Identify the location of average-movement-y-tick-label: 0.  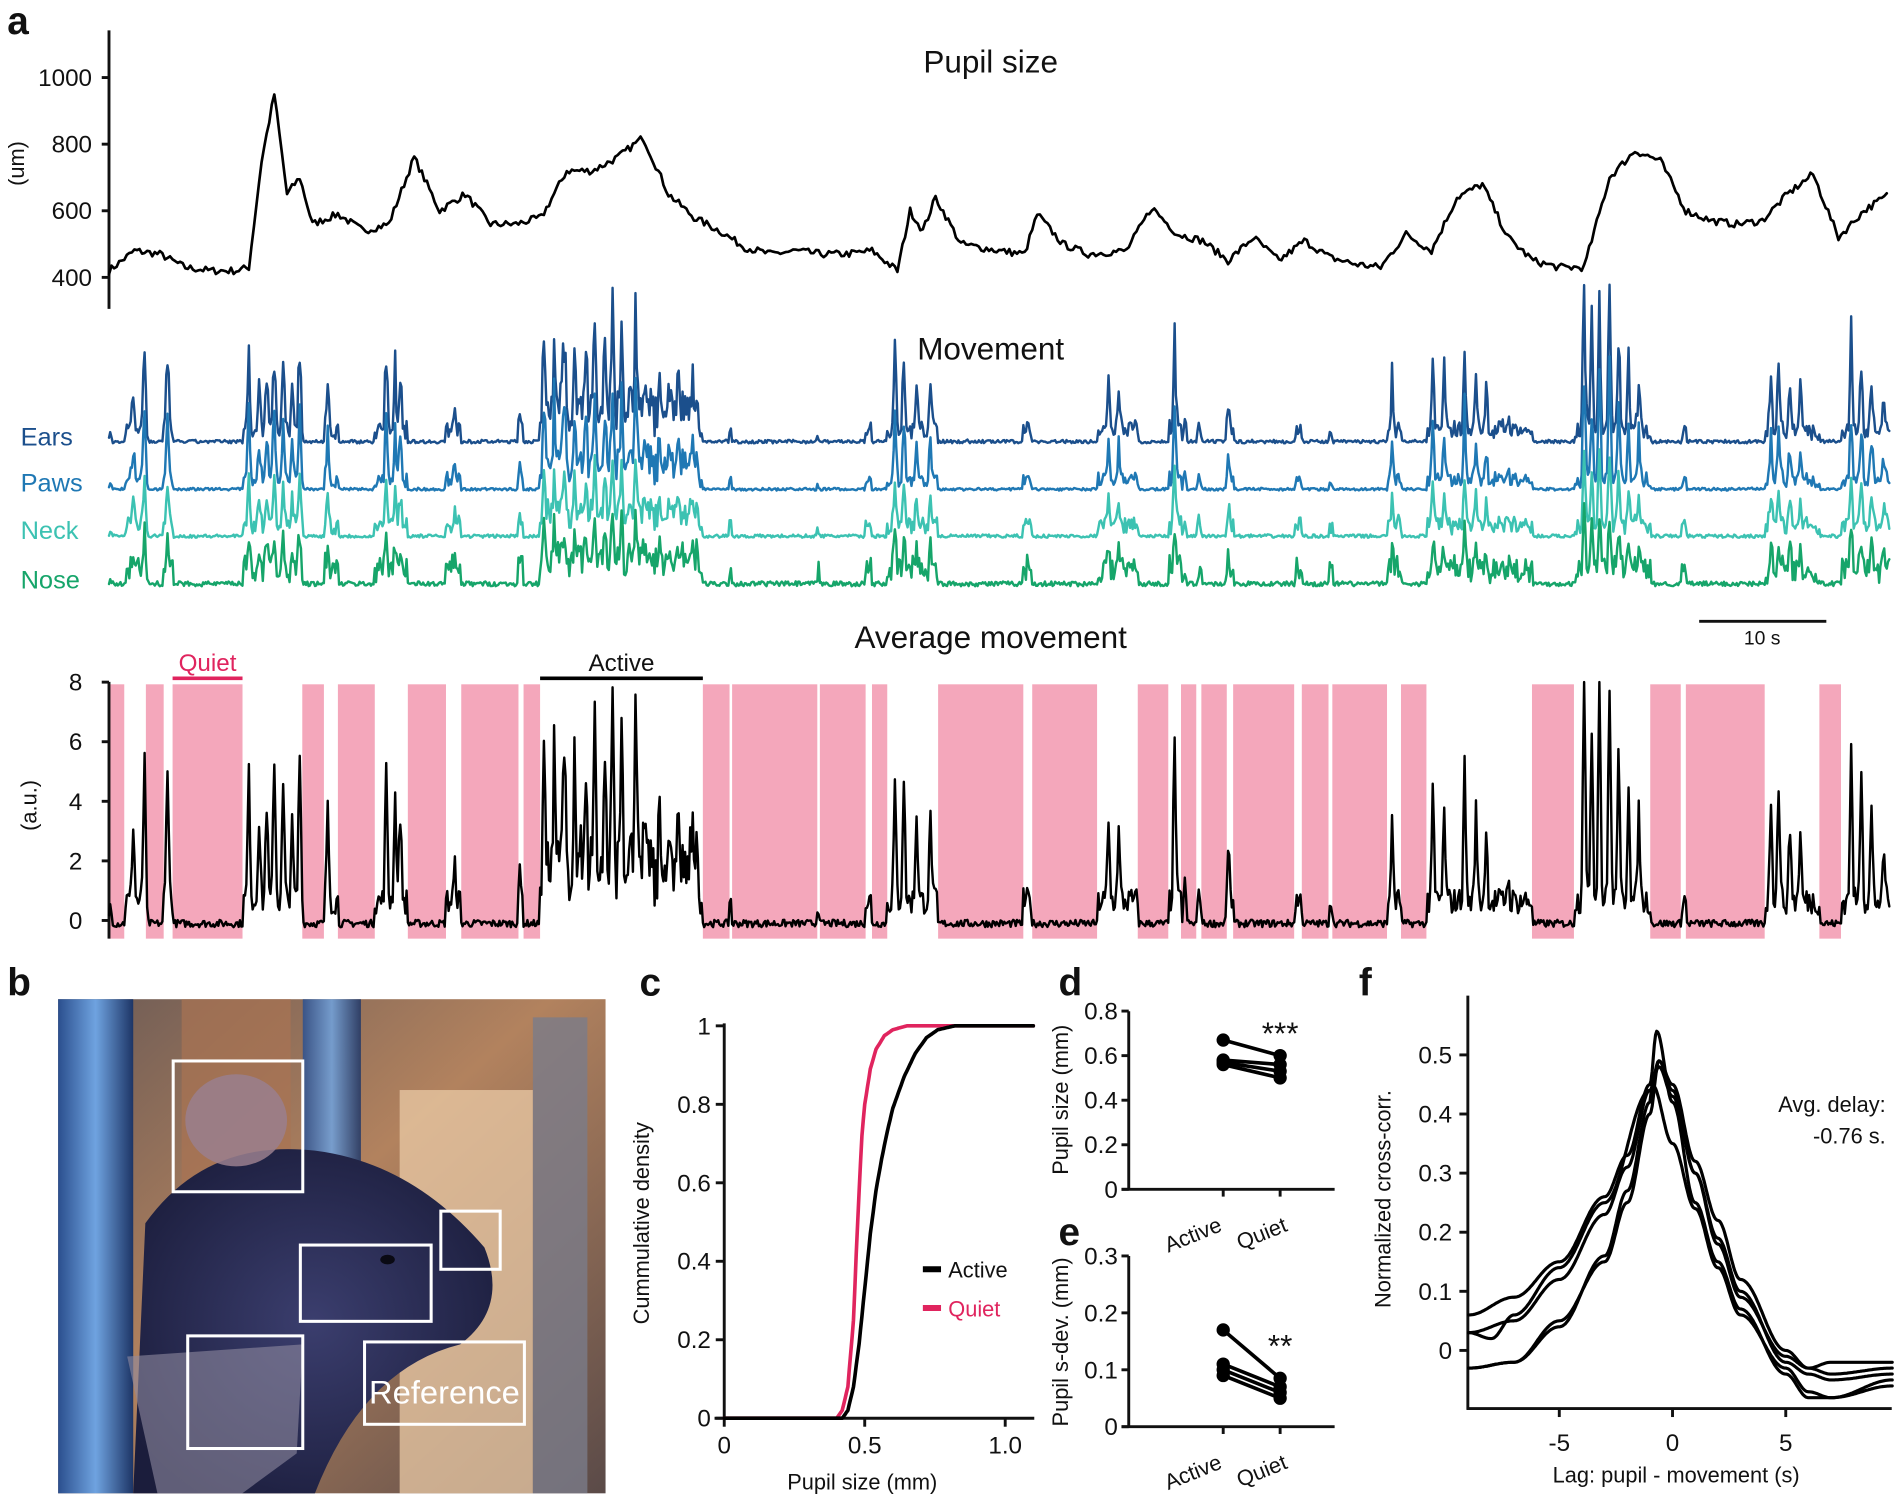
(75, 921).